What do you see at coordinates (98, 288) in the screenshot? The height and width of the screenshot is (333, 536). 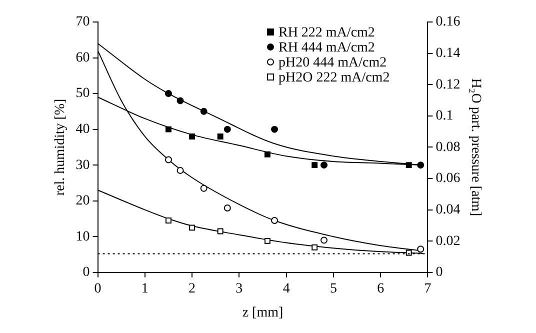 I see `x-tick-label: 0` at bounding box center [98, 288].